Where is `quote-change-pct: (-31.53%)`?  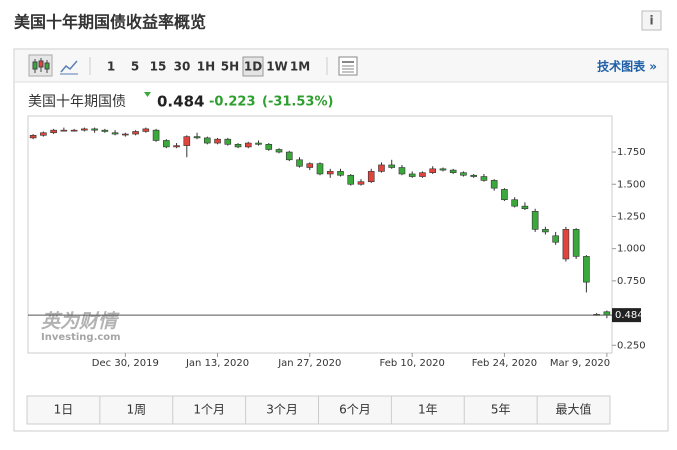 quote-change-pct: (-31.53%) is located at coordinates (297, 102).